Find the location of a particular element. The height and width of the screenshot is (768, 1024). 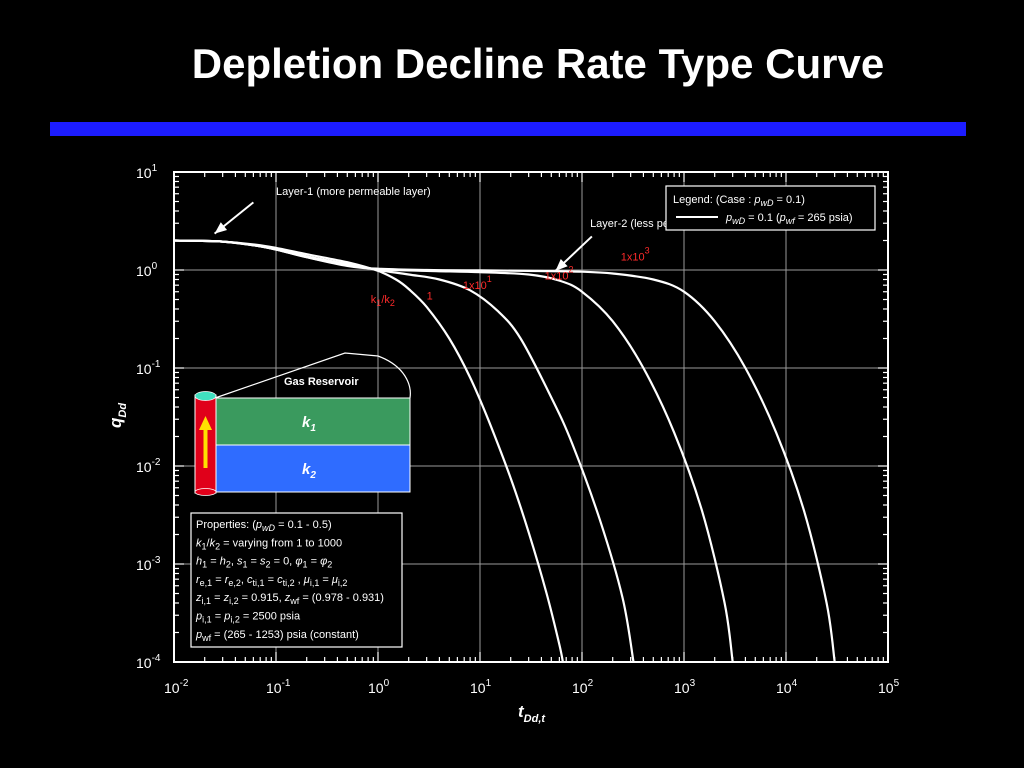

y-tick-label: 10⁻⁴ is located at coordinates (148, 662).